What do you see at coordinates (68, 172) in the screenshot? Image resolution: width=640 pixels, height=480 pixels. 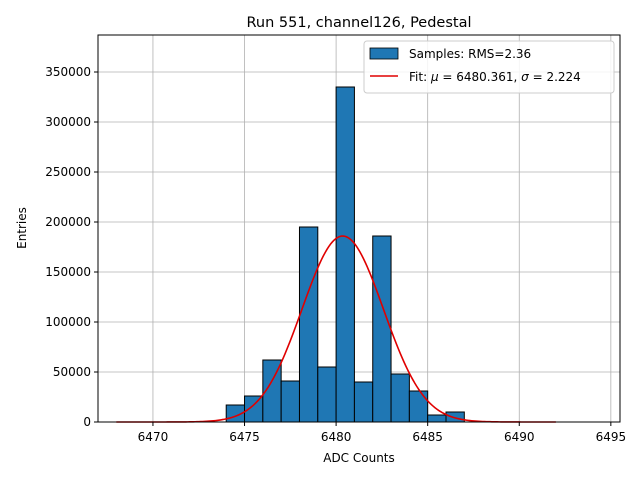 I see `y-tick-label: 250000` at bounding box center [68, 172].